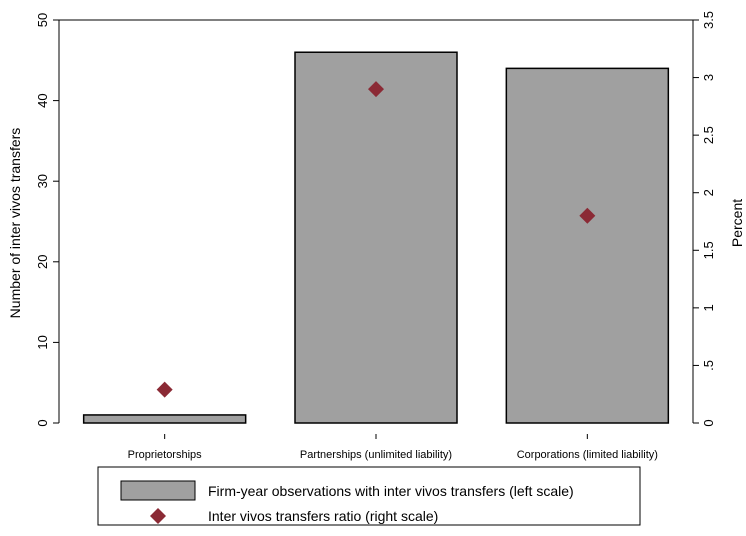 This screenshot has height=536, width=746. What do you see at coordinates (42, 422) in the screenshot?
I see `left-tick-label: 0` at bounding box center [42, 422].